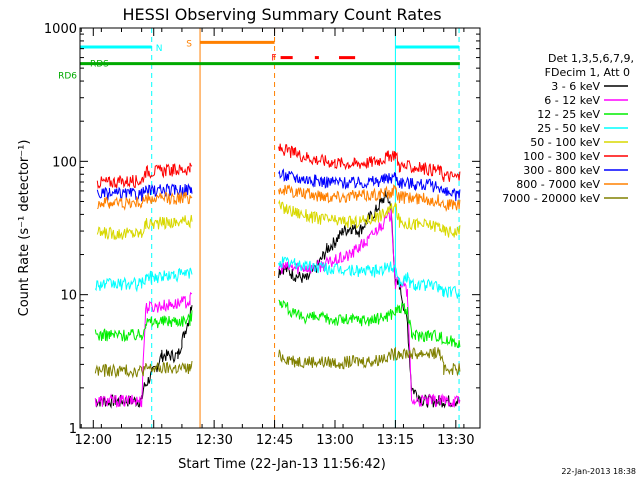 This screenshot has width=640, height=480. I want to click on status-label-rds: RDS, so click(99, 65).